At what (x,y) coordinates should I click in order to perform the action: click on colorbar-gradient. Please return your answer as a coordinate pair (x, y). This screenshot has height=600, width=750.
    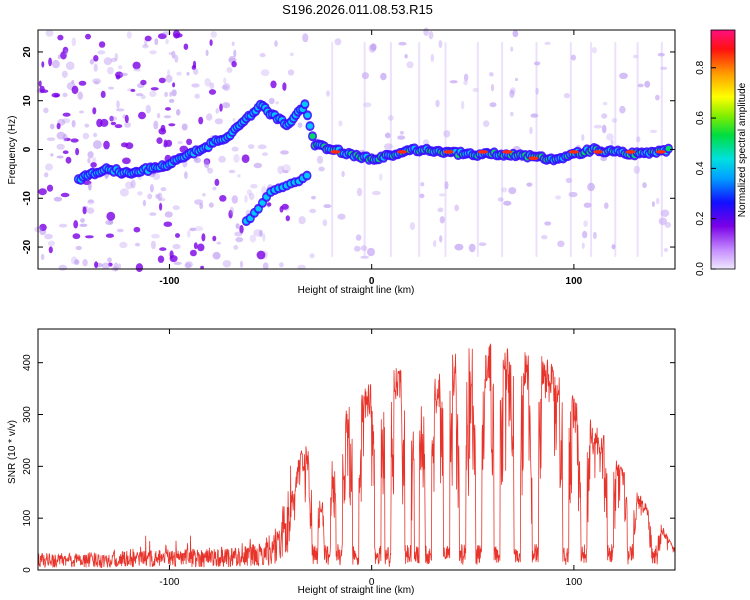
    Looking at the image, I should click on (723, 149).